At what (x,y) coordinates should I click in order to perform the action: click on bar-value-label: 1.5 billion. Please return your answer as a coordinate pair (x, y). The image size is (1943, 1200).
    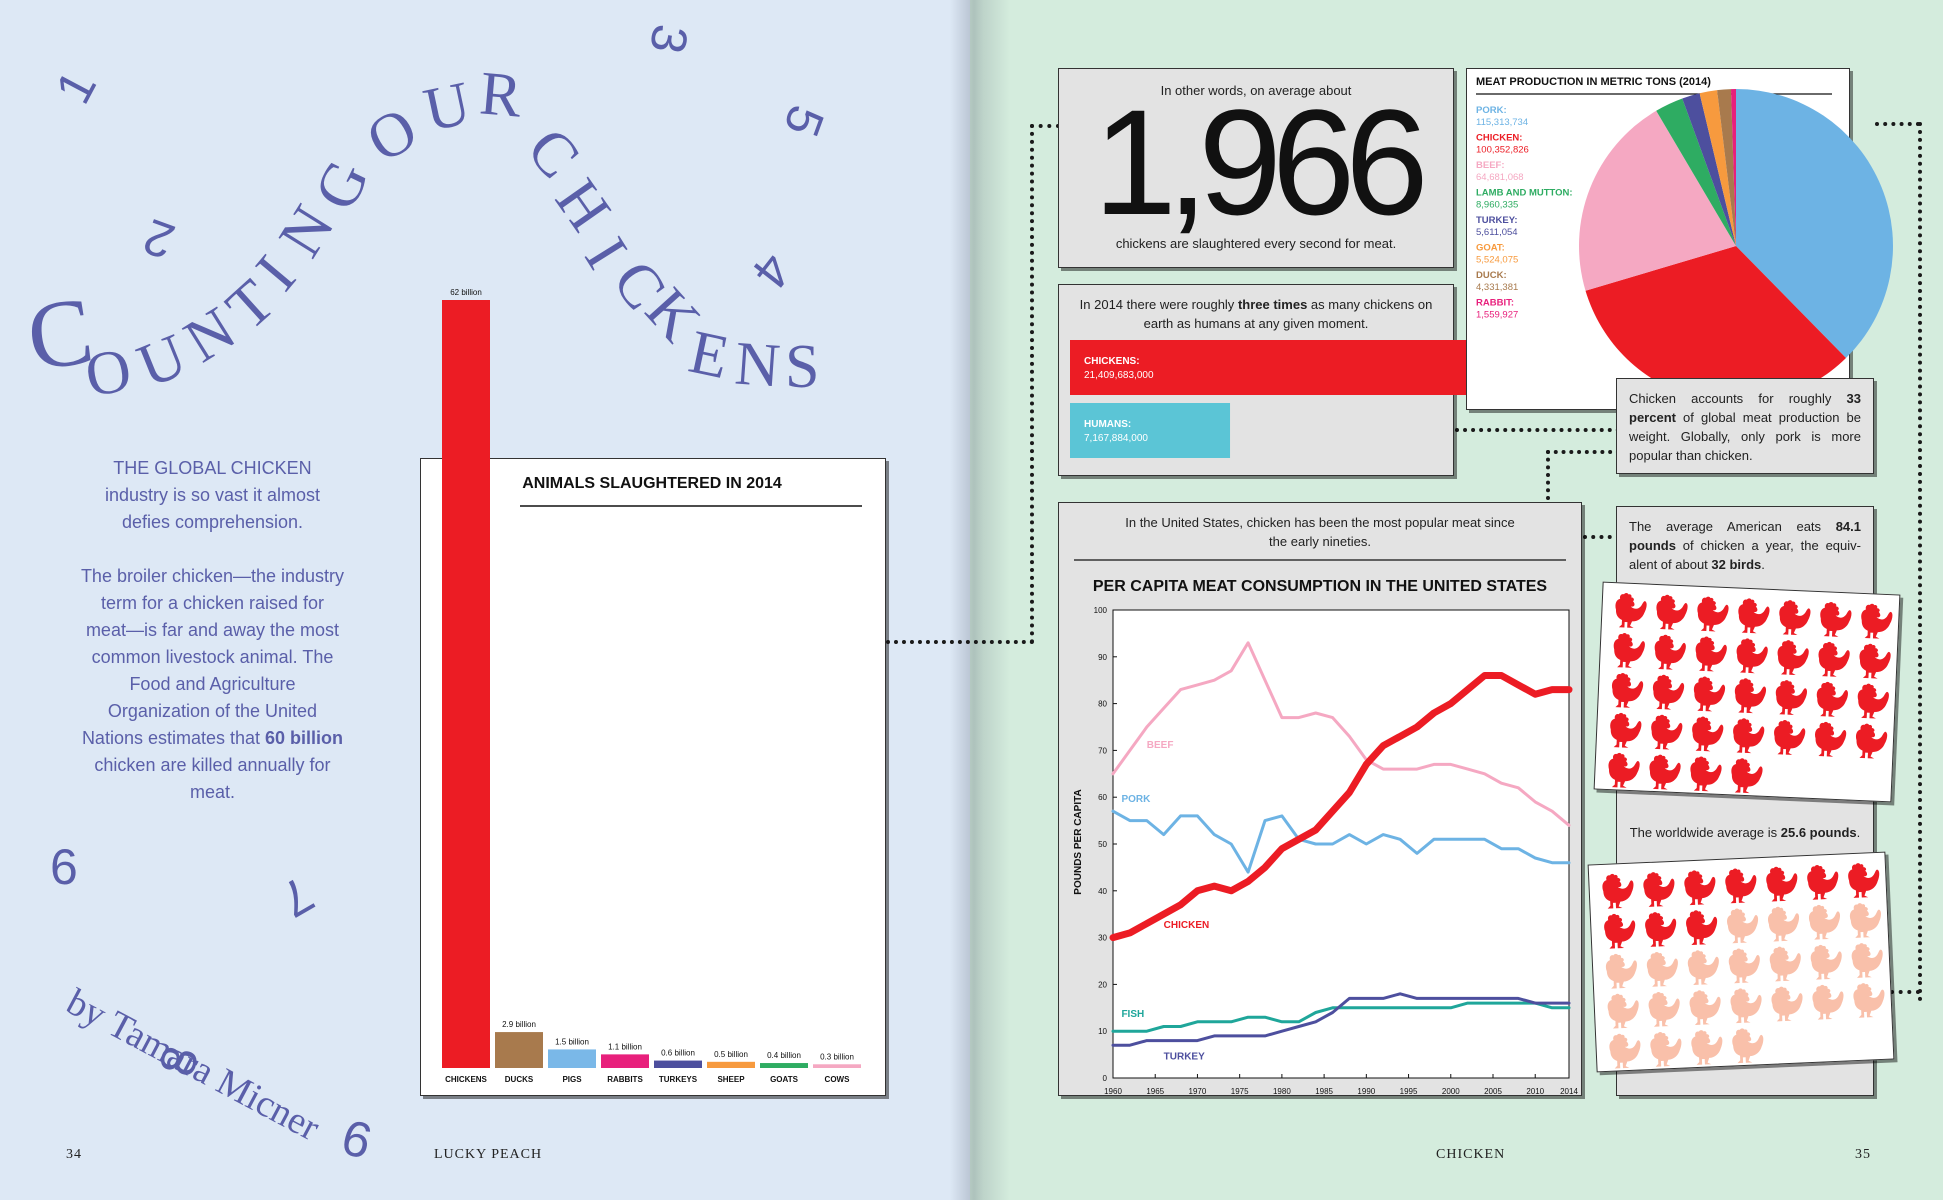
    Looking at the image, I should click on (572, 1041).